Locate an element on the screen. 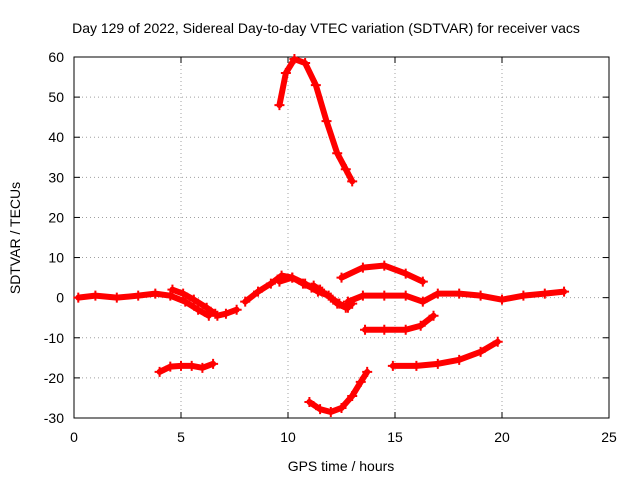 This screenshot has height=480, width=640. x-tick-label: 5 is located at coordinates (181, 437).